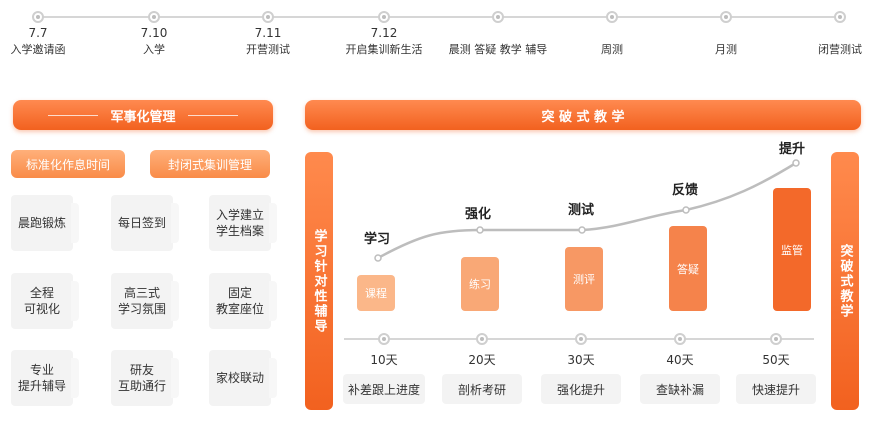  I want to click on right-panel-banner: 突 破 式 教 学, so click(583, 115).